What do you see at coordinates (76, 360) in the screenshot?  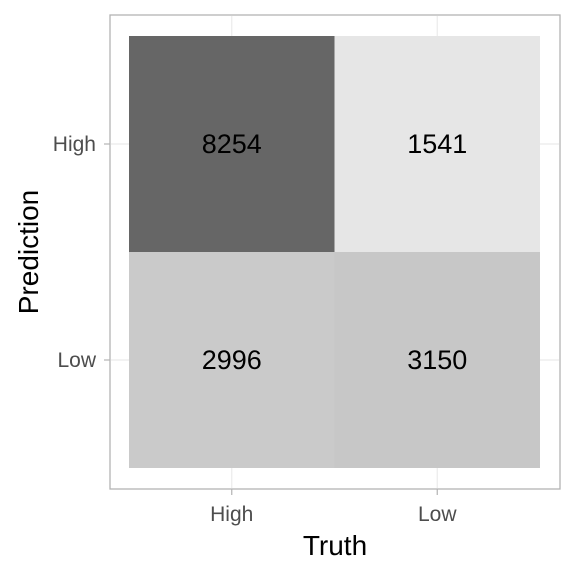 I see `y-tick-label-low: Low` at bounding box center [76, 360].